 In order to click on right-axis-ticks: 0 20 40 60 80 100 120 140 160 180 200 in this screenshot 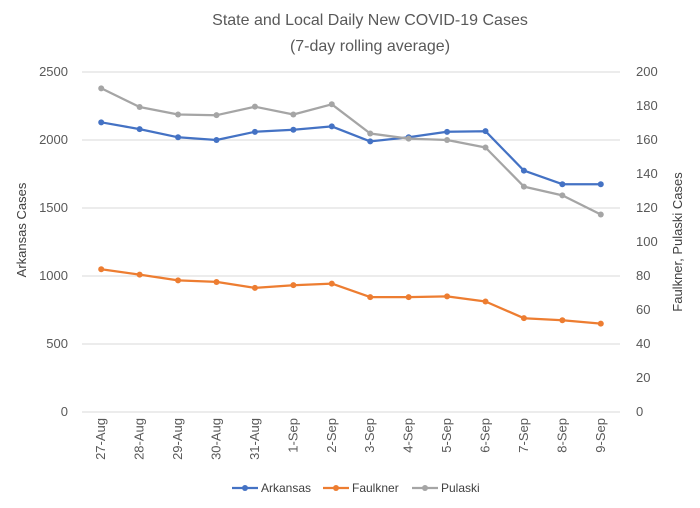, I will do `click(647, 241)`.